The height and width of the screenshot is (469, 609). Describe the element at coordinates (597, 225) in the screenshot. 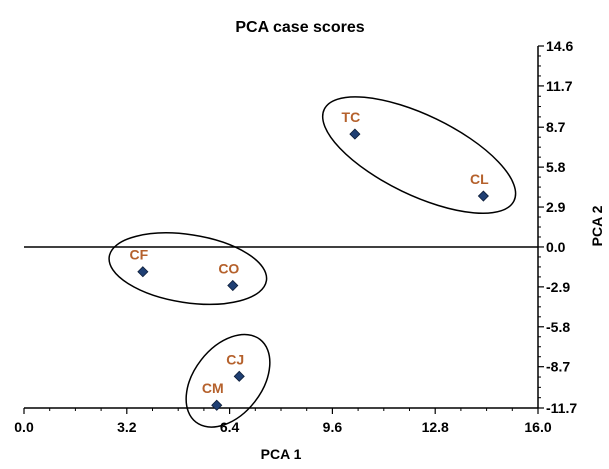

I see `y-axis-label: PCA 2` at that location.